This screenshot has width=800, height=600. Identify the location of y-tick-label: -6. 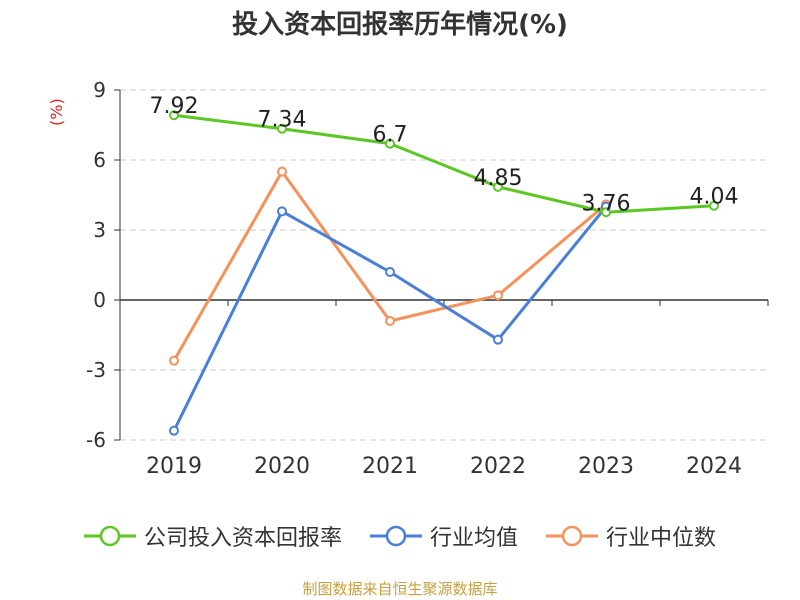
(96, 440).